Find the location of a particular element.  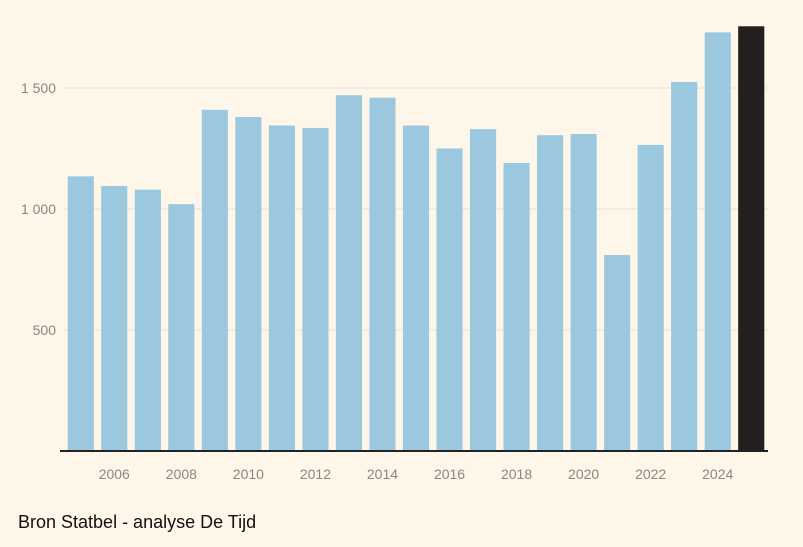

bar-2008 is located at coordinates (181, 327).